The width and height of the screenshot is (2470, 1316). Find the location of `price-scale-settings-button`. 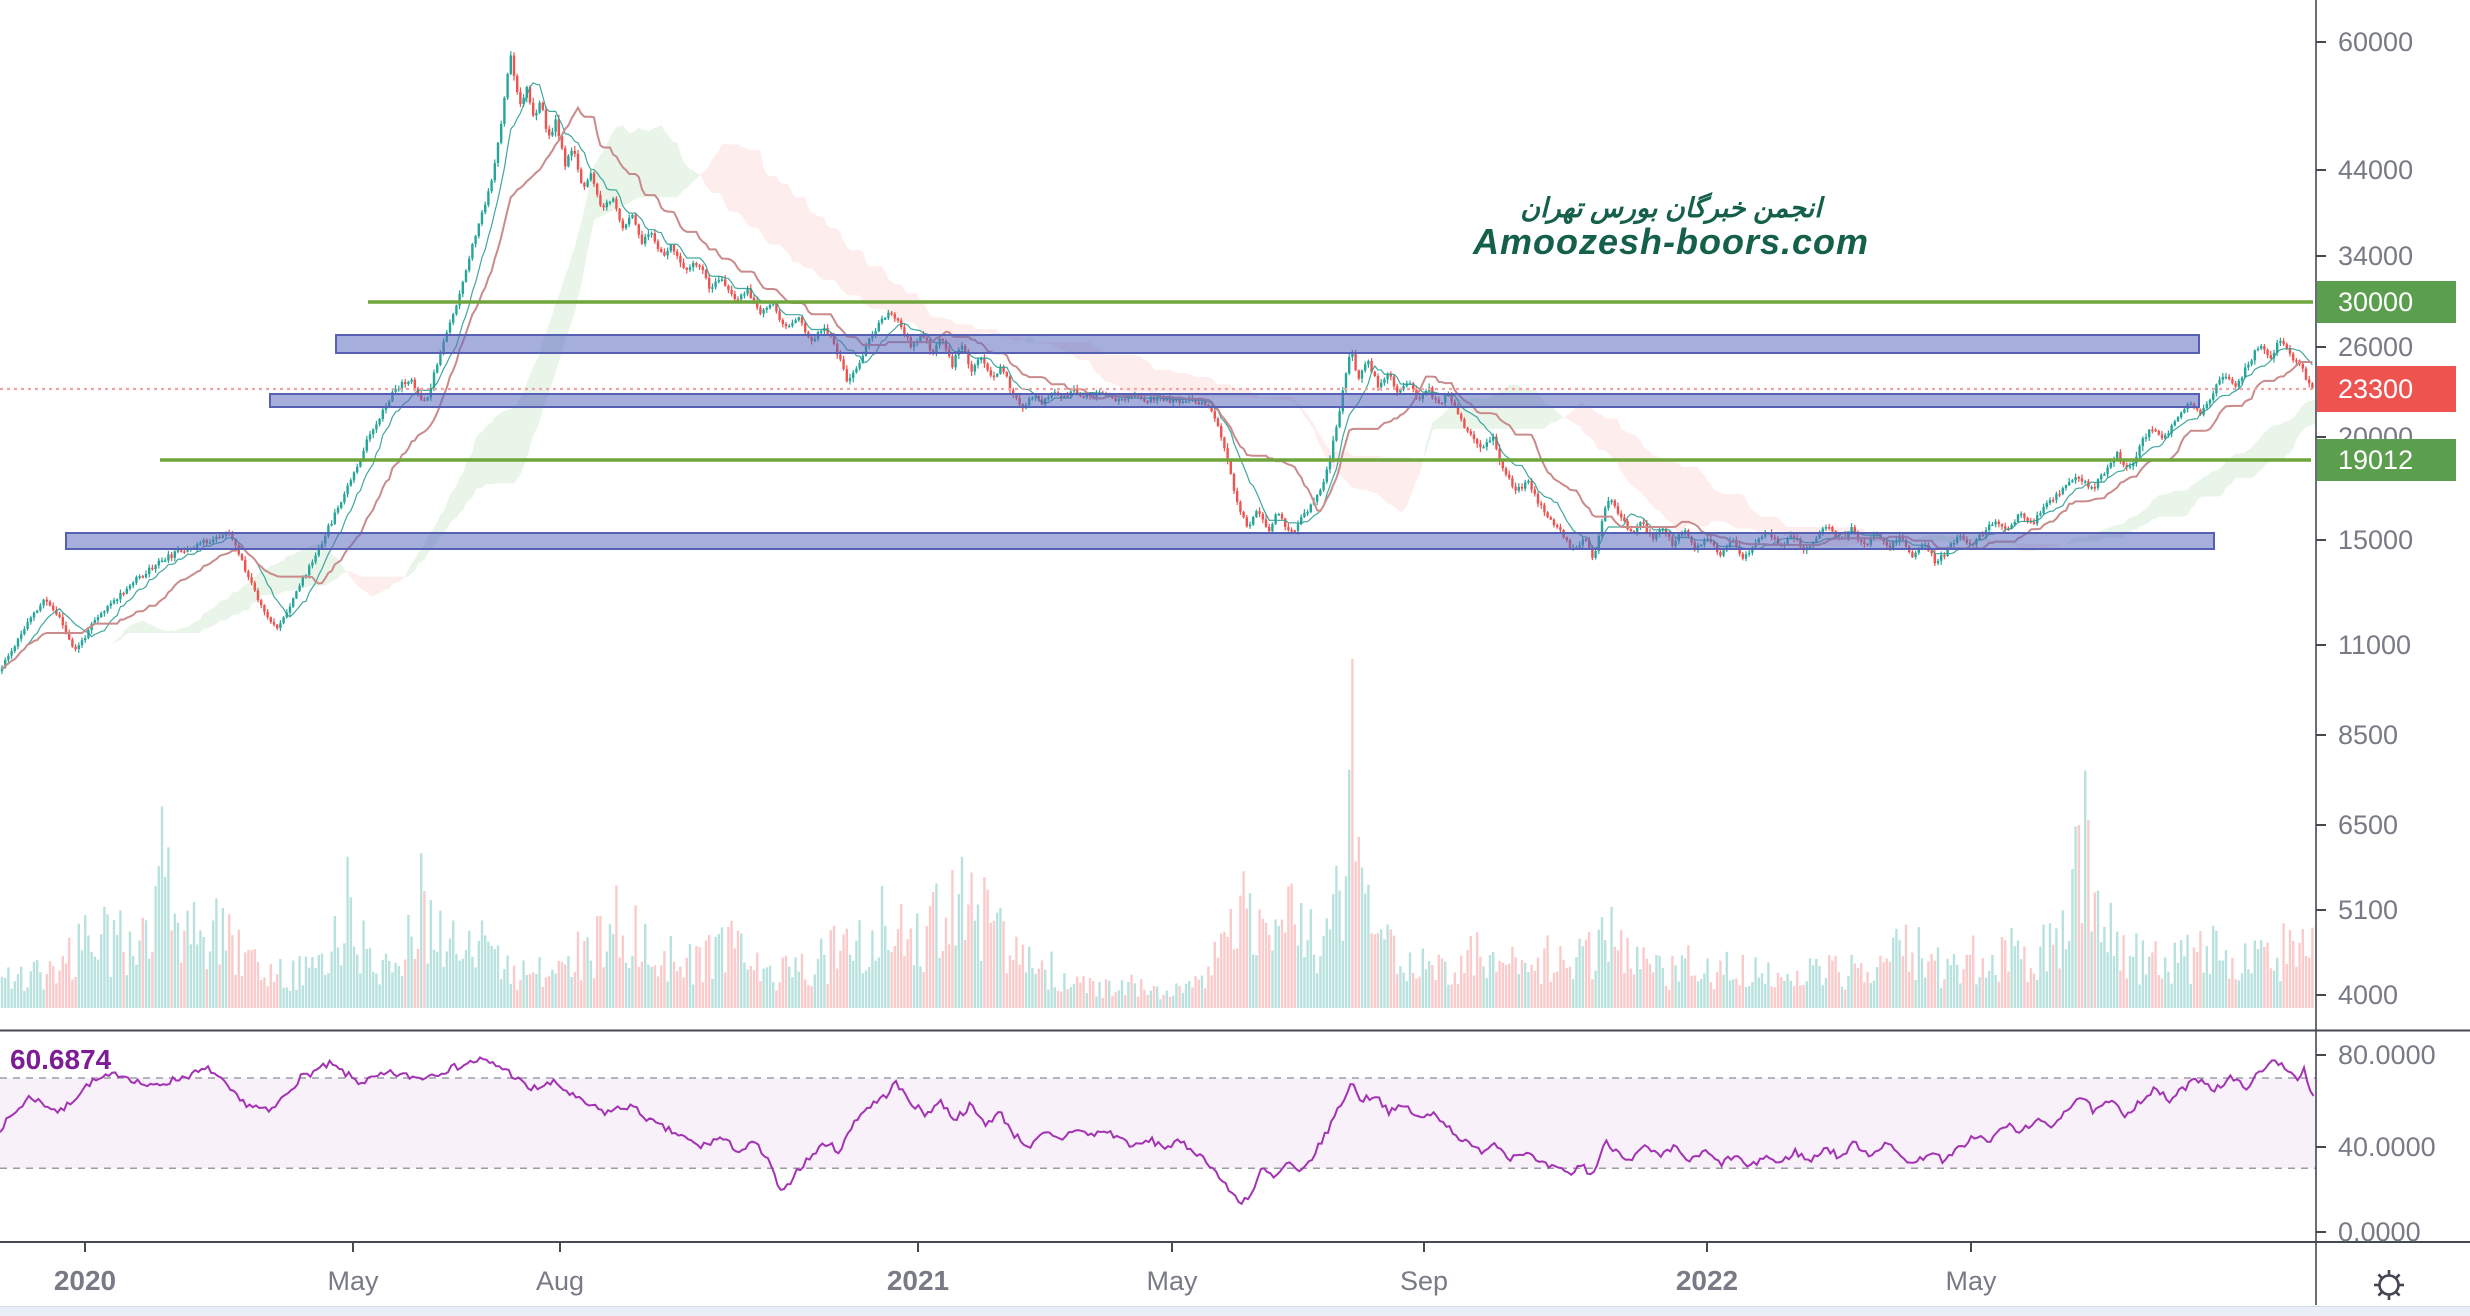

price-scale-settings-button is located at coordinates (2389, 1285).